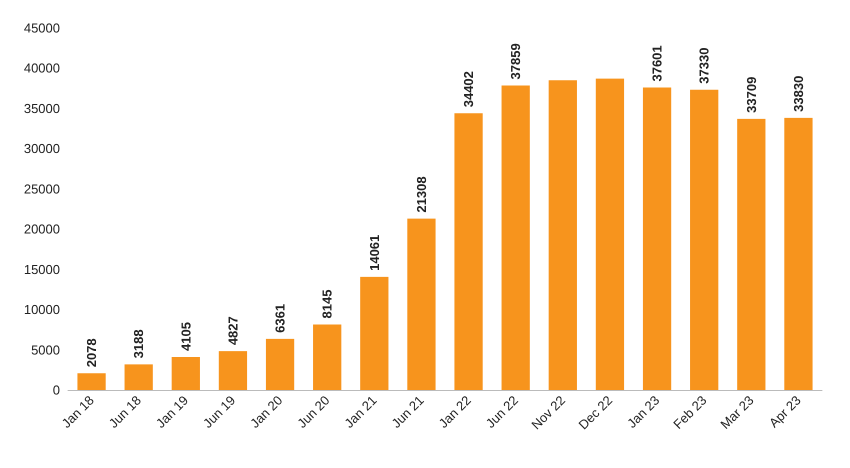 This screenshot has width=850, height=468. What do you see at coordinates (45, 350) in the screenshot?
I see `y-tick-label: 5000` at bounding box center [45, 350].